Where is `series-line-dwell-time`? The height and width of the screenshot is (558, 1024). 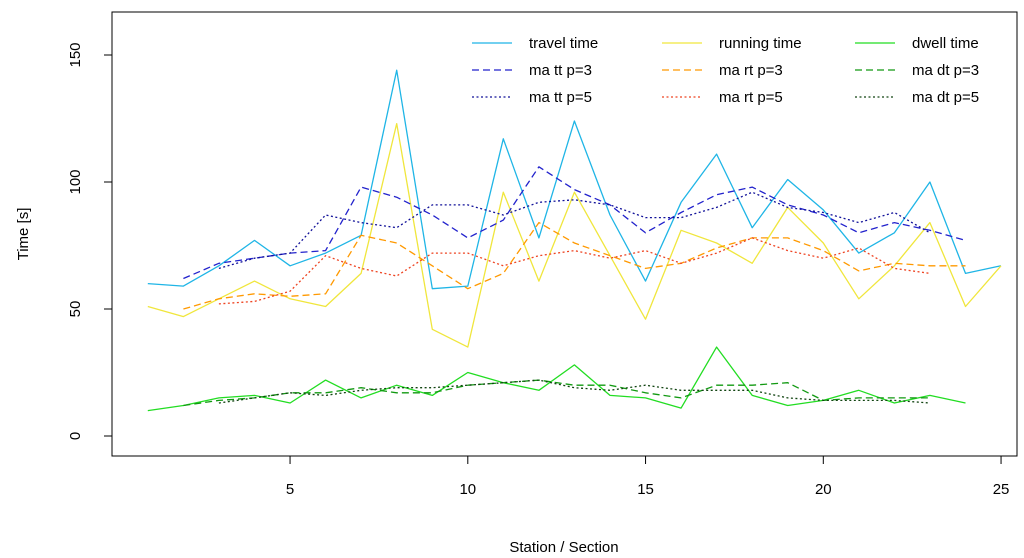 series-line-dwell-time is located at coordinates (556, 379).